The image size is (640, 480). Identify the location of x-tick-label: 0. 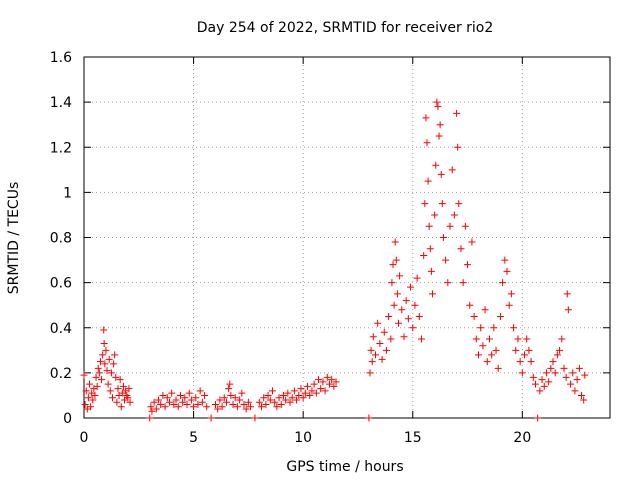
(84, 438).